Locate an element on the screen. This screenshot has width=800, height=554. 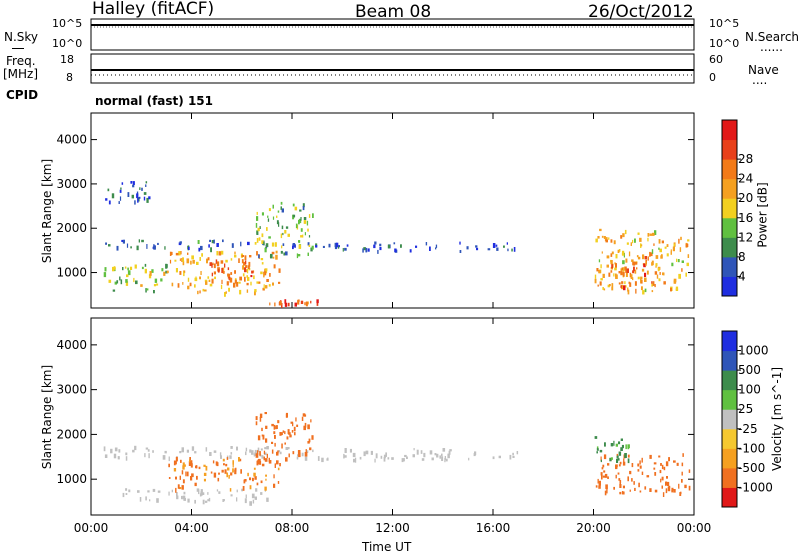
power-colorbar-tick-label: 16 is located at coordinates (745, 218).